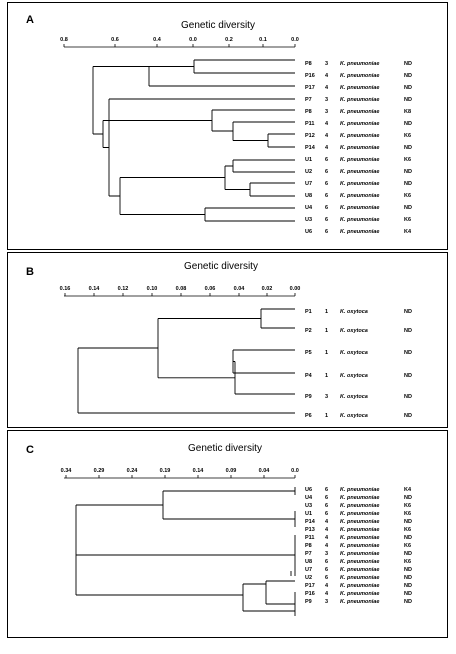 This screenshot has width=456, height=654. Describe the element at coordinates (326, 100) in the screenshot. I see `group-number: 3` at that location.